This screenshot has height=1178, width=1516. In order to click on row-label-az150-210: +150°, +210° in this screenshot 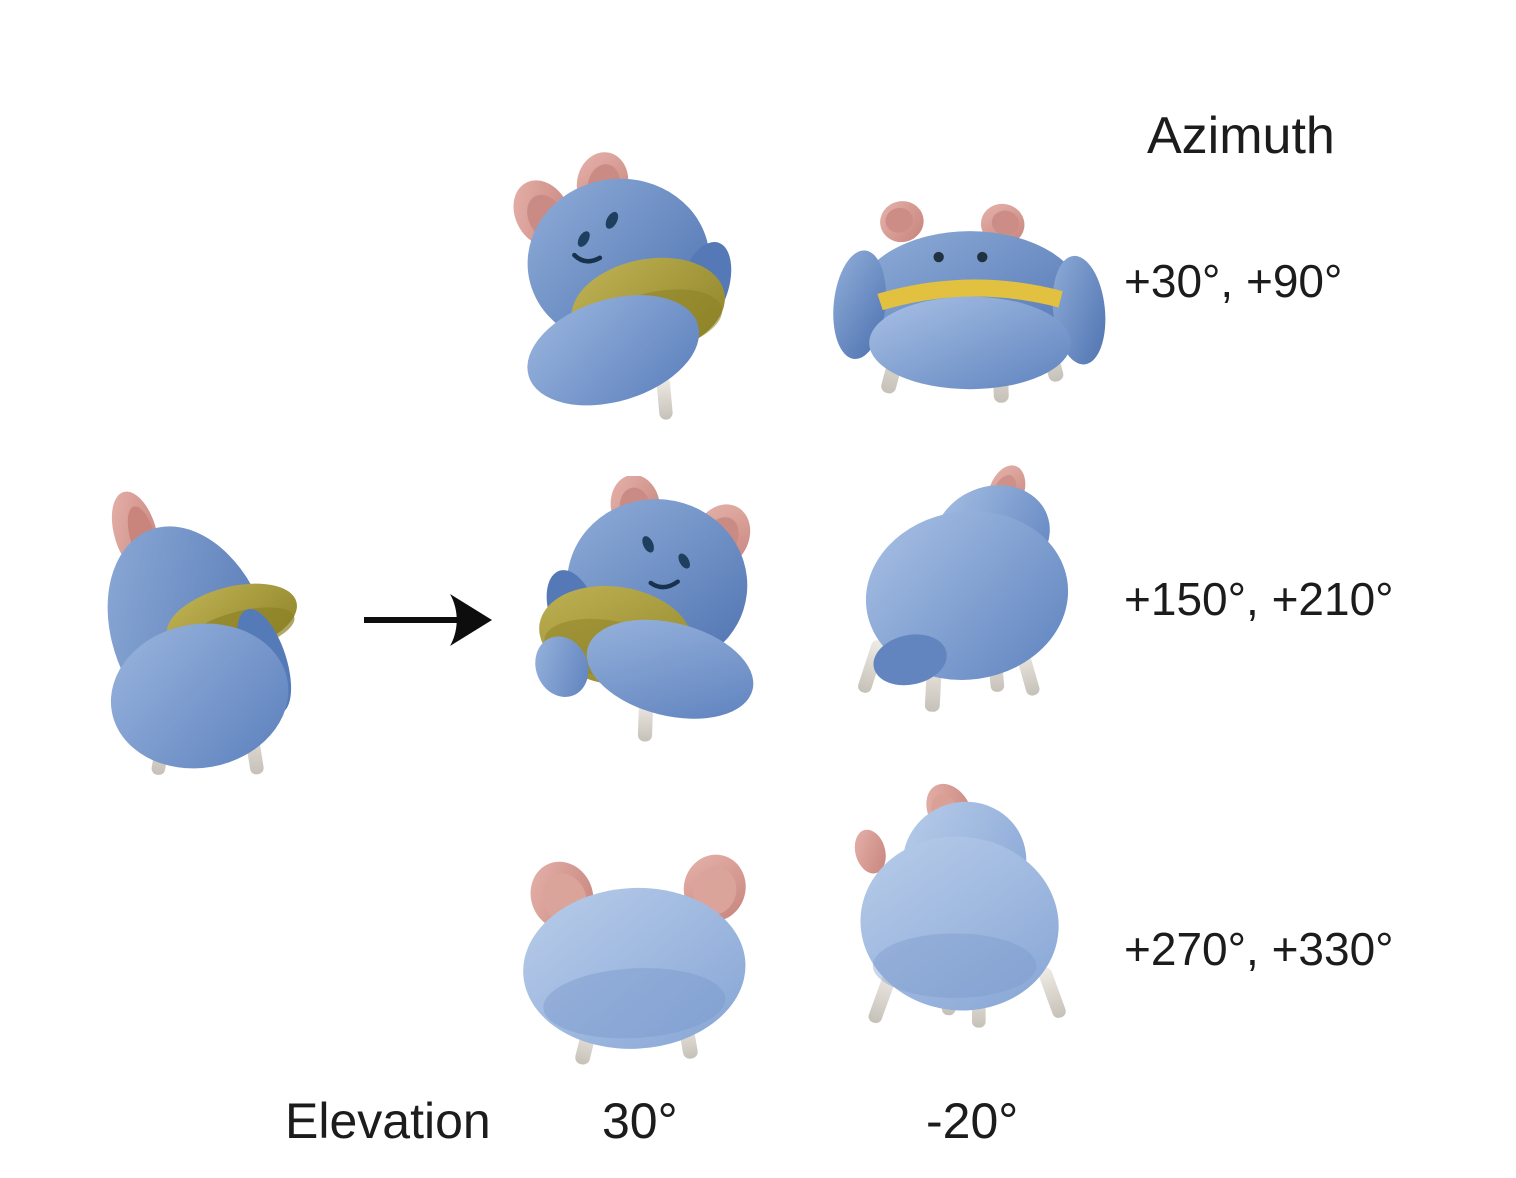, I will do `click(1259, 599)`.